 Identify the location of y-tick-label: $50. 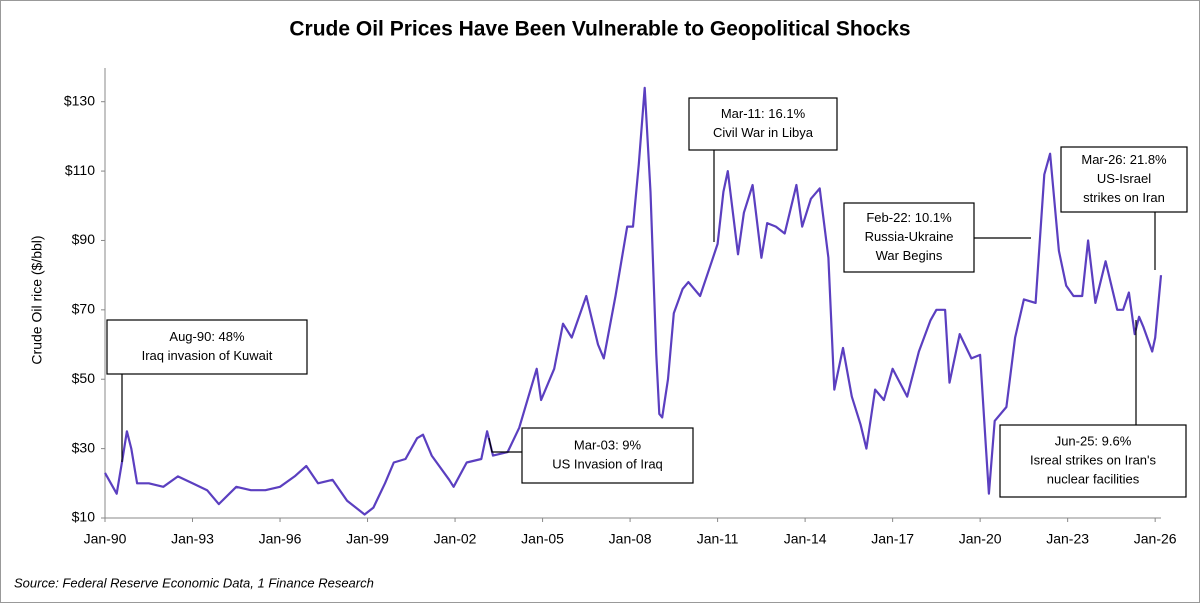
(84, 378).